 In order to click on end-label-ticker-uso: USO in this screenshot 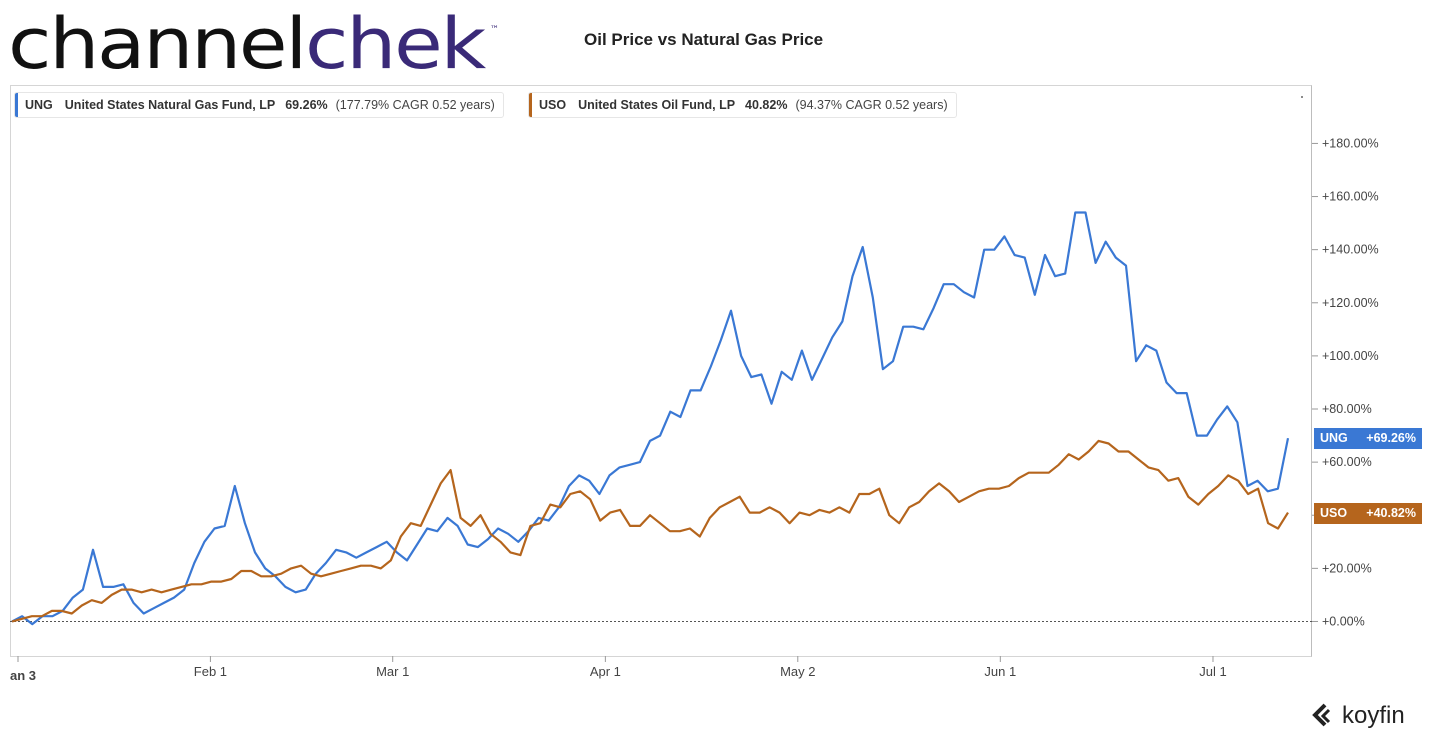, I will do `click(1334, 512)`.